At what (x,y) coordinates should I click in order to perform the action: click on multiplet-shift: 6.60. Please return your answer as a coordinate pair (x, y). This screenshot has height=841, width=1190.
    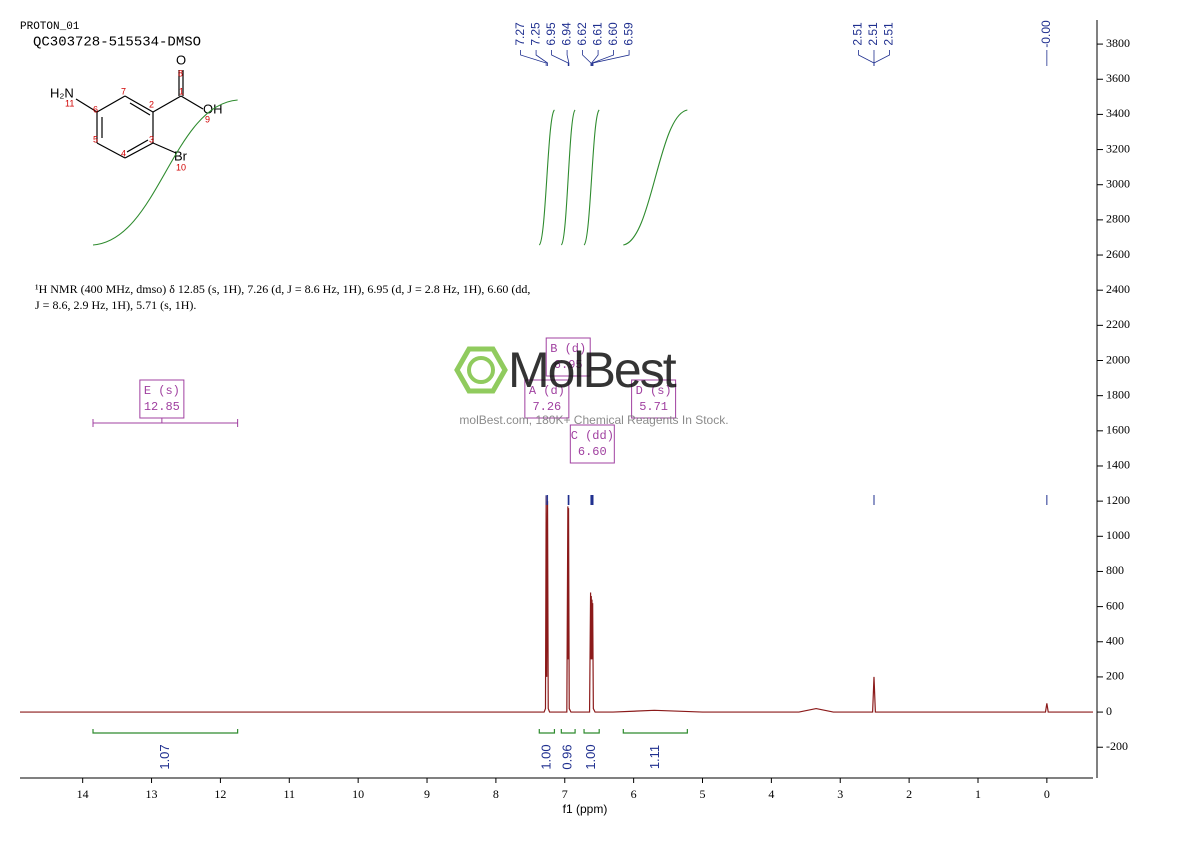
    Looking at the image, I should click on (592, 452).